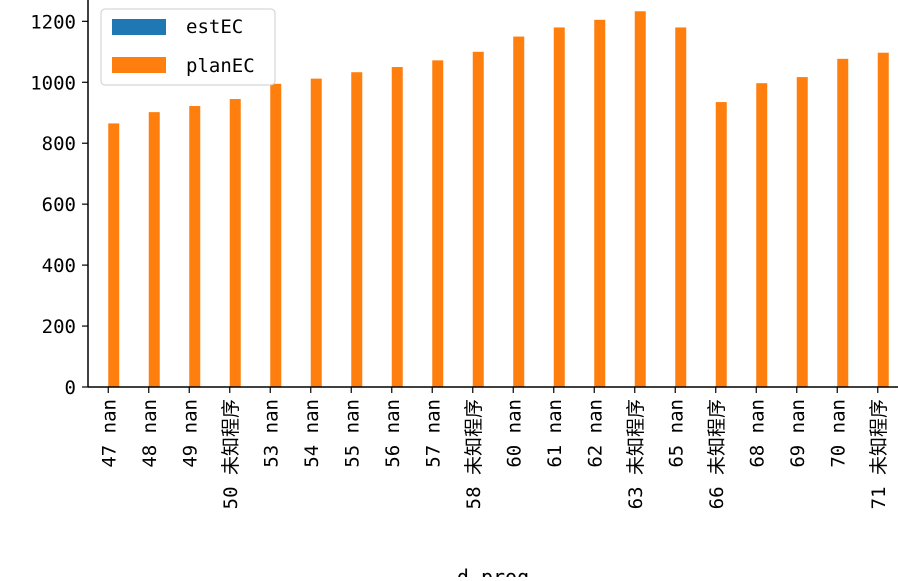 The height and width of the screenshot is (581, 898). What do you see at coordinates (214, 27) in the screenshot?
I see `legend-label-estEC: estEC` at bounding box center [214, 27].